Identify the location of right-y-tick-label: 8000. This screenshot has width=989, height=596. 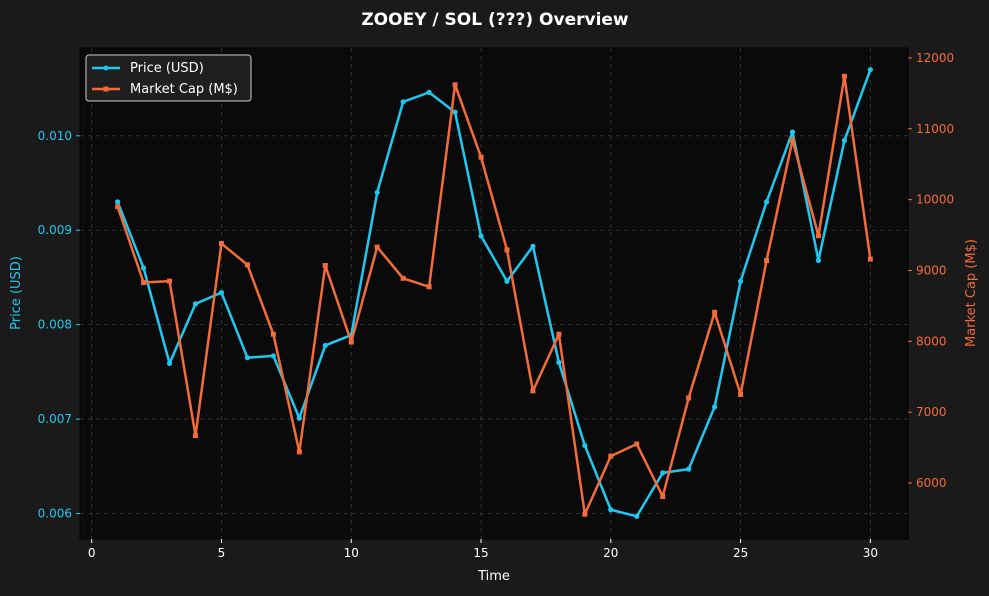
(931, 341).